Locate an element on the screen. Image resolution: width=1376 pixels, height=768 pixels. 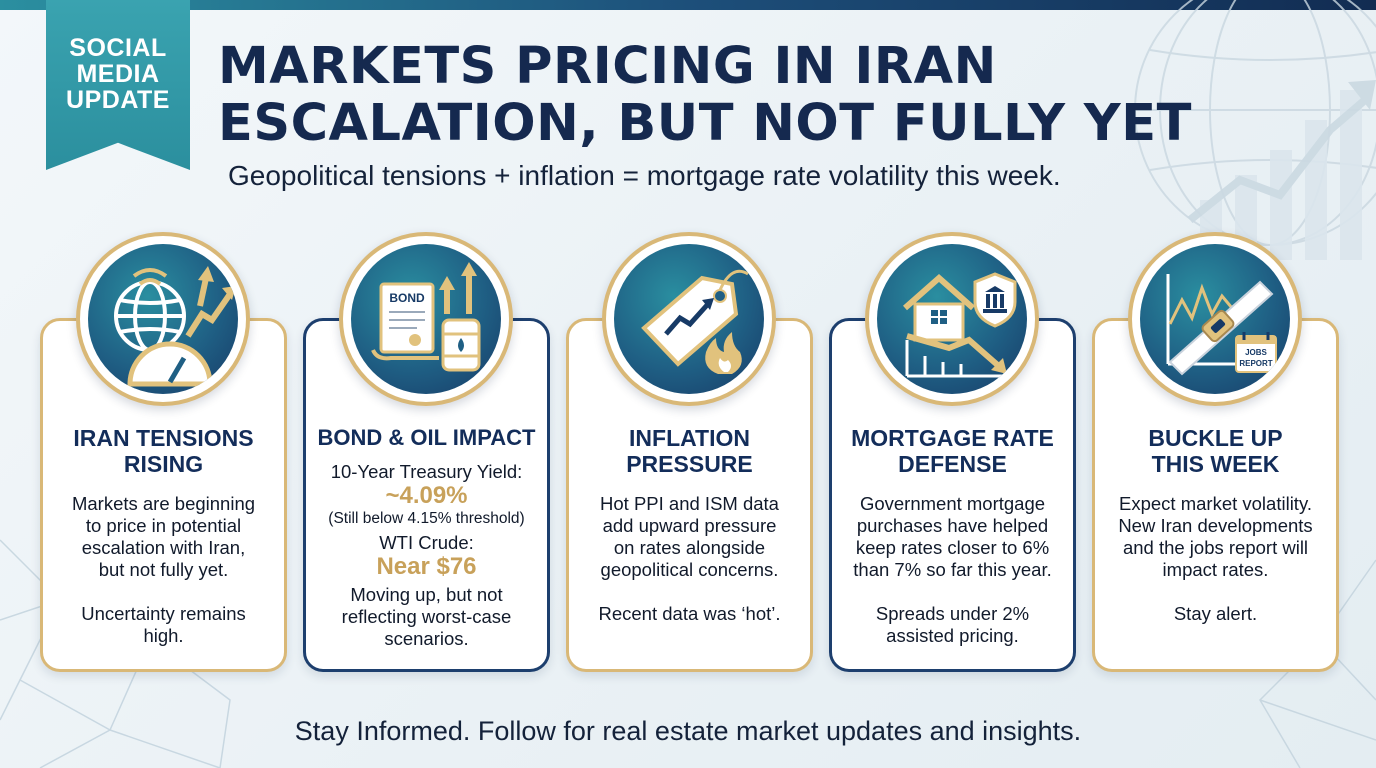
card-title: IRAN TENSIONS RISING is located at coordinates (163, 451).